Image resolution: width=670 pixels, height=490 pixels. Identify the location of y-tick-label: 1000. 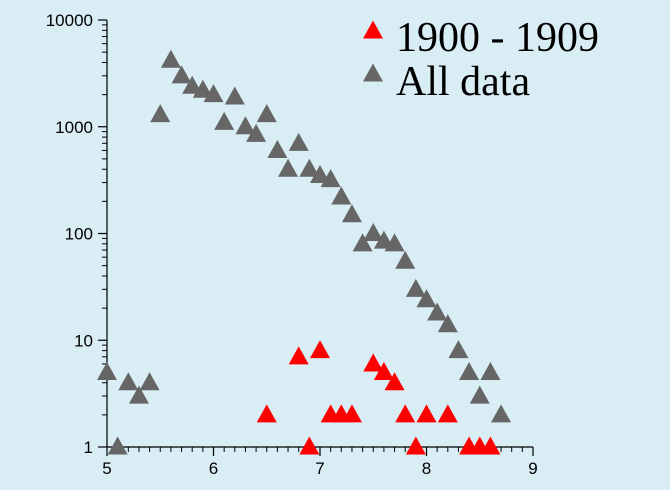
(74, 127).